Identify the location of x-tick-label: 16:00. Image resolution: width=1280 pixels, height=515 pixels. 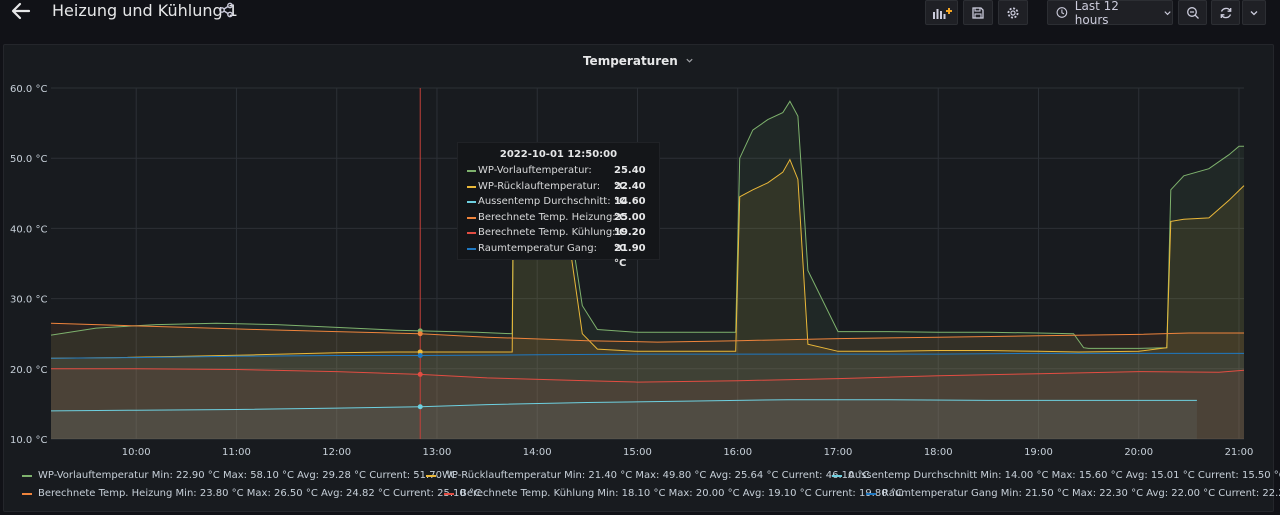
(737, 452).